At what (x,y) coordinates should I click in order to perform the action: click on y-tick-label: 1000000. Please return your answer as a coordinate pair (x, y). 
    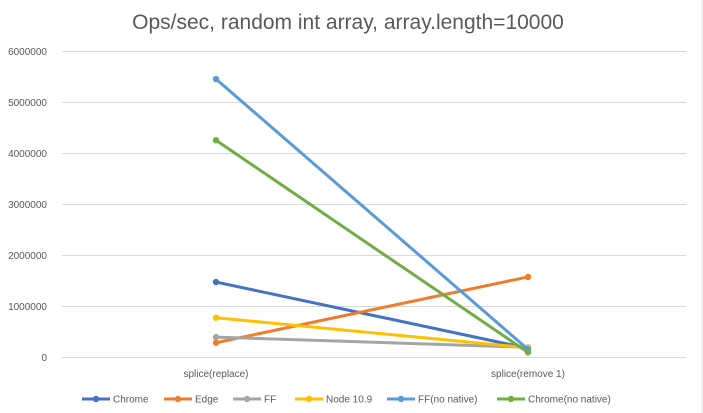
    Looking at the image, I should click on (27, 307).